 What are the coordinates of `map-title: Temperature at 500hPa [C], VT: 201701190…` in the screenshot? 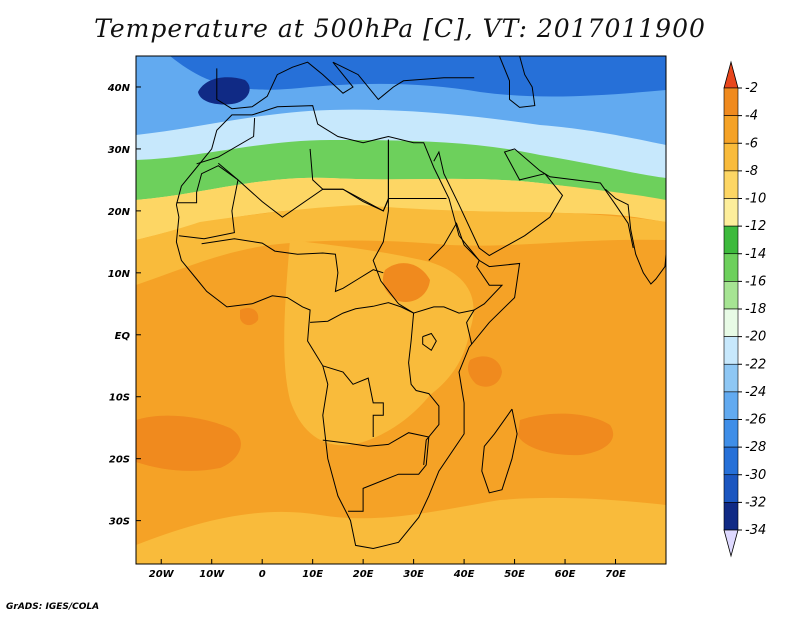 It's located at (400, 28).